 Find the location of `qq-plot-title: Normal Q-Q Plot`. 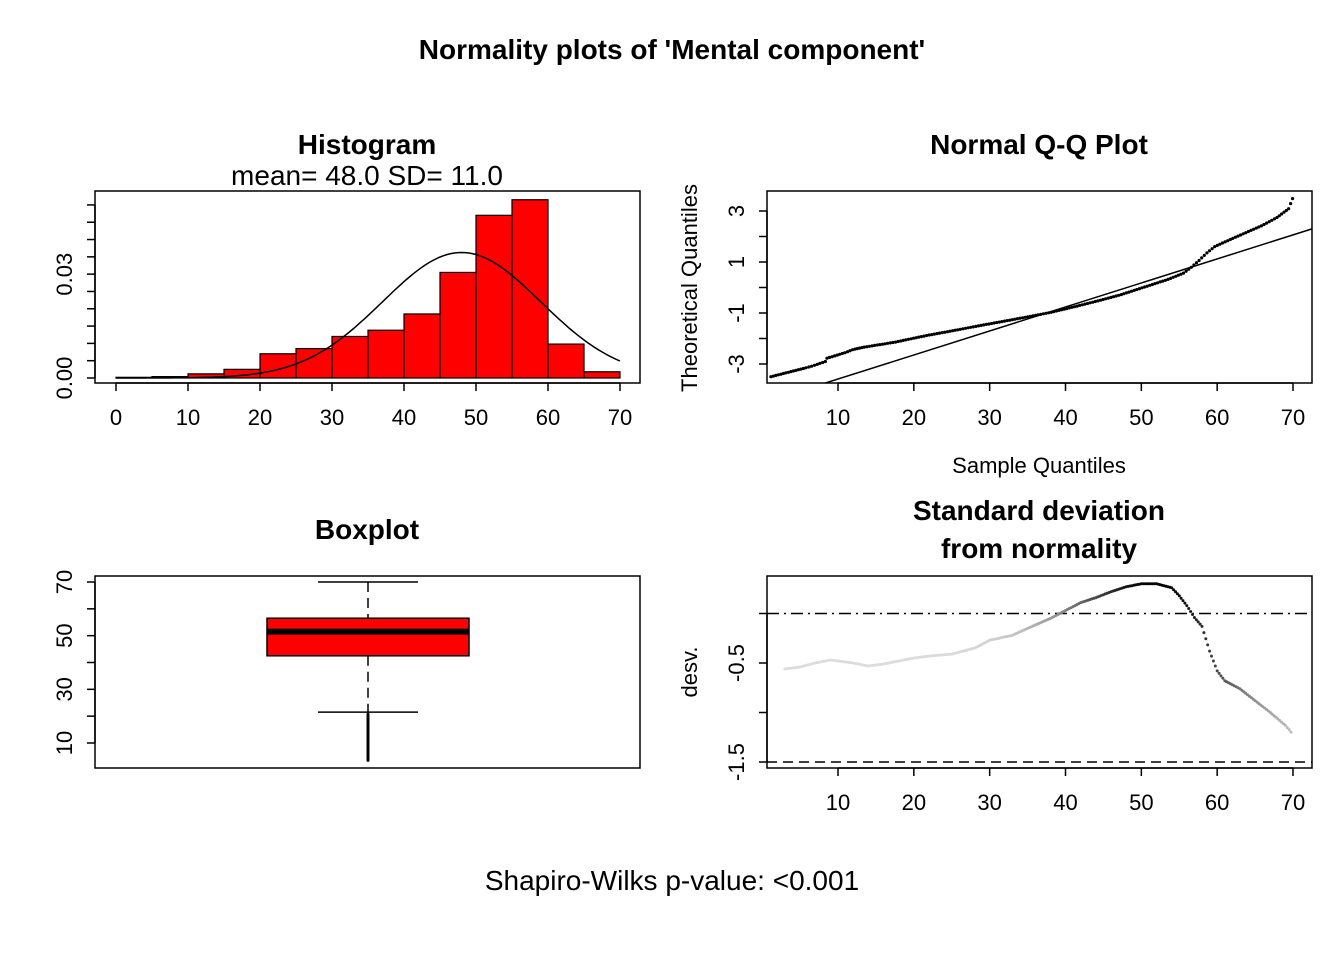

qq-plot-title: Normal Q-Q Plot is located at coordinates (1039, 144).